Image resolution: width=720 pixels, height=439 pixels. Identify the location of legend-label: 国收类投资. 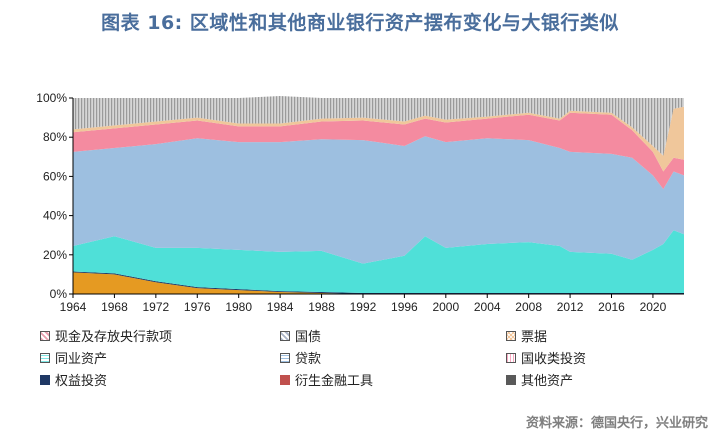
(554, 359).